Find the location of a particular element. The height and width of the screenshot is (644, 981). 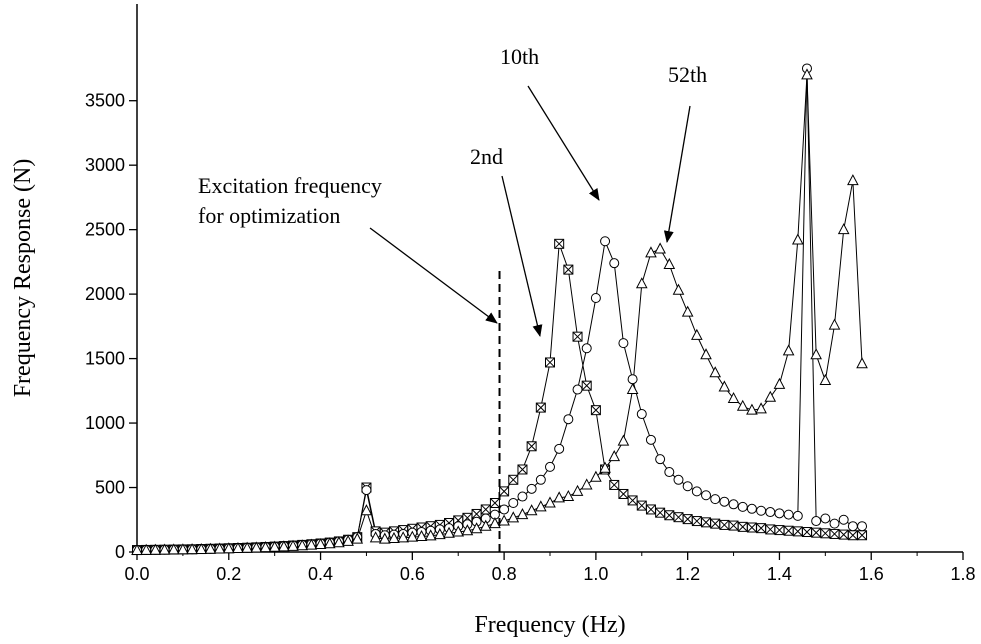

x-tick-label: 1.8 is located at coordinates (962, 574).